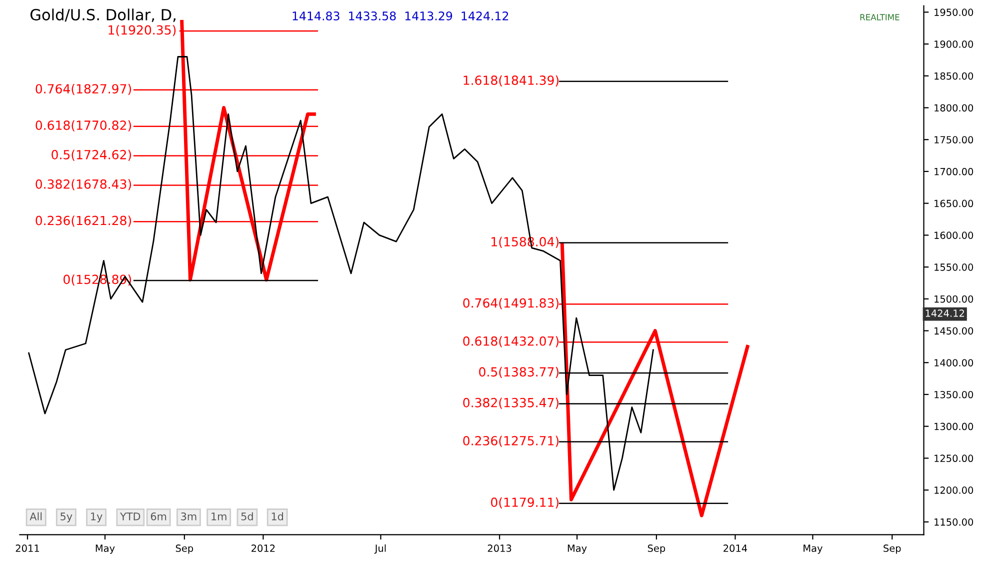  Describe the element at coordinates (142, 30) in the screenshot. I see `annotation: 1(1920.35)` at that location.